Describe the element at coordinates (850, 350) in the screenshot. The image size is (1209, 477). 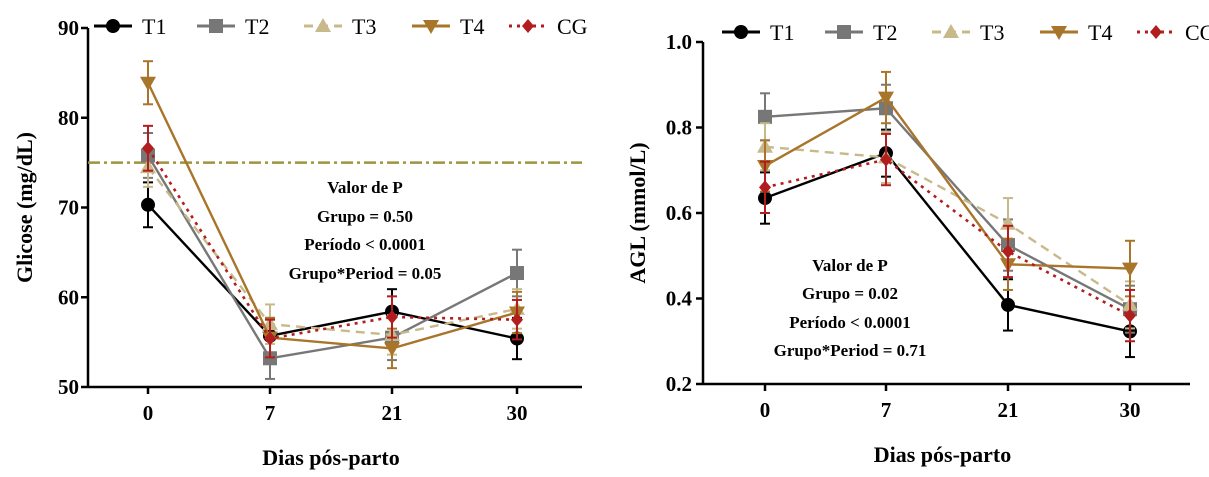
I see `annotation-line: Grupo*Period = 0.71` at that location.